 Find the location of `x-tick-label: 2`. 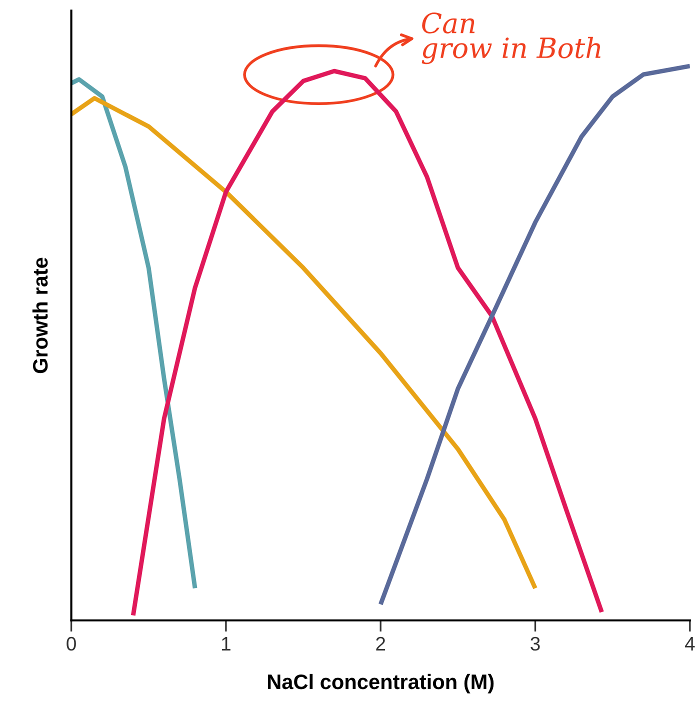

x-tick-label: 2 is located at coordinates (381, 643).